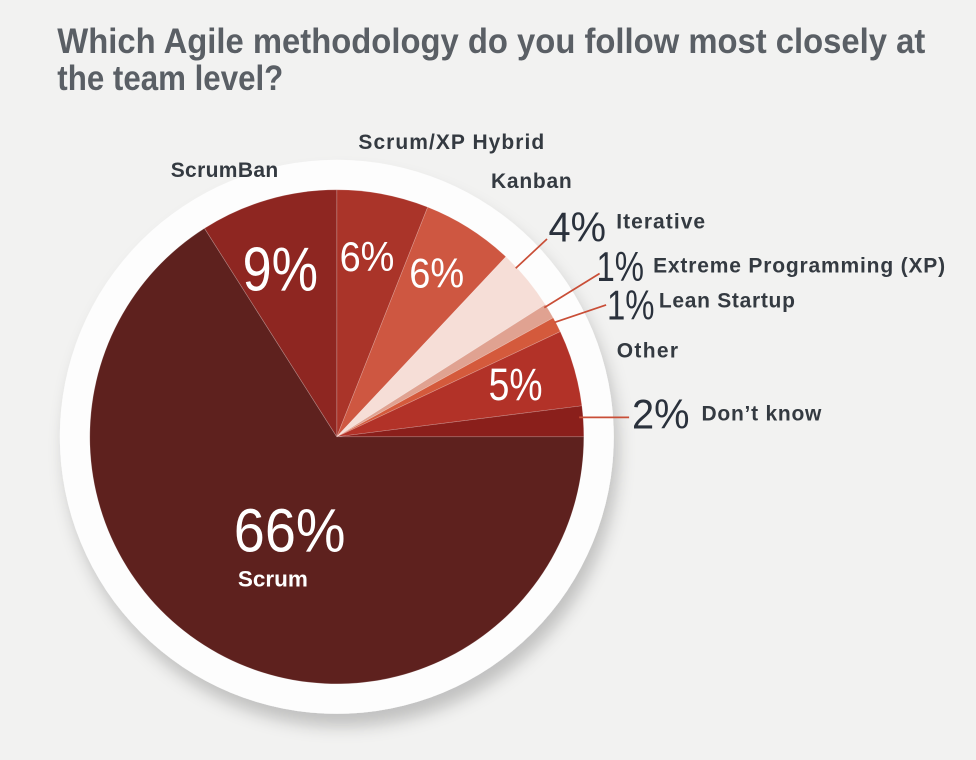  What do you see at coordinates (578, 227) in the screenshot?
I see `svg-text: 4%` at bounding box center [578, 227].